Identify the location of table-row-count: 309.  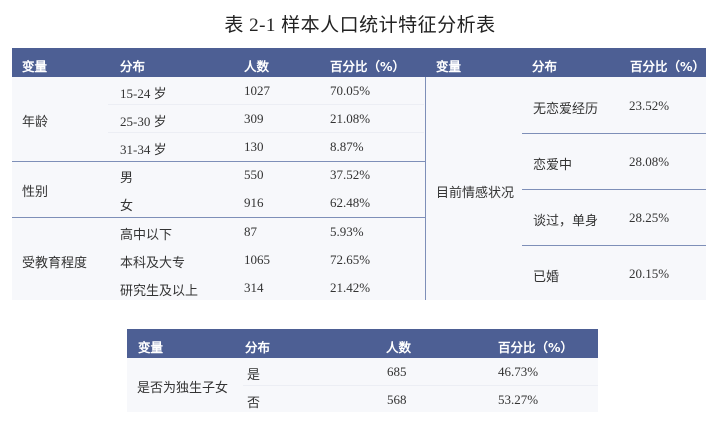
(254, 118).